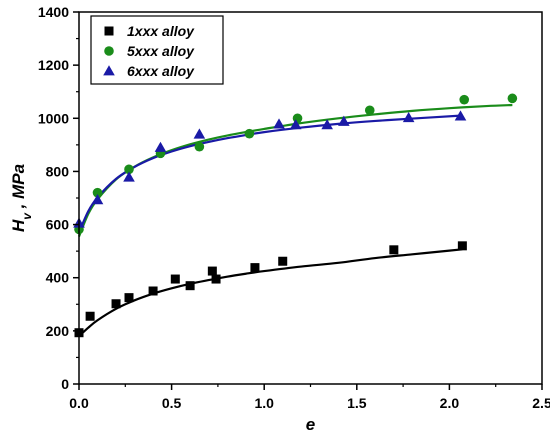 This screenshot has width=550, height=443. I want to click on x-tick-label: 2.0, so click(450, 403).